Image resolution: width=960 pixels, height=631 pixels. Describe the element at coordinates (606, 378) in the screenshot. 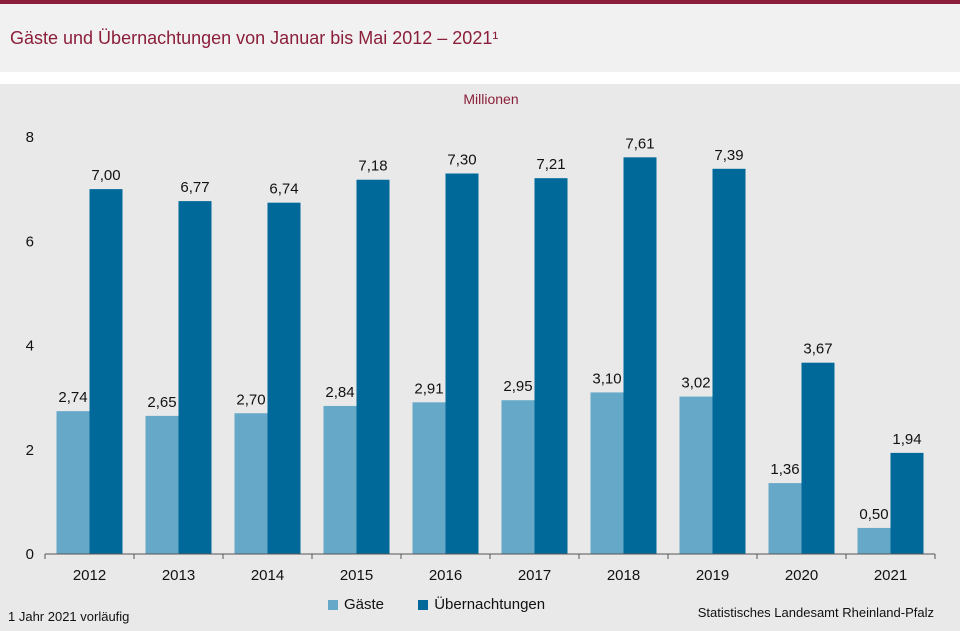

I see `data-label-gaeste-2018: 3,10` at that location.